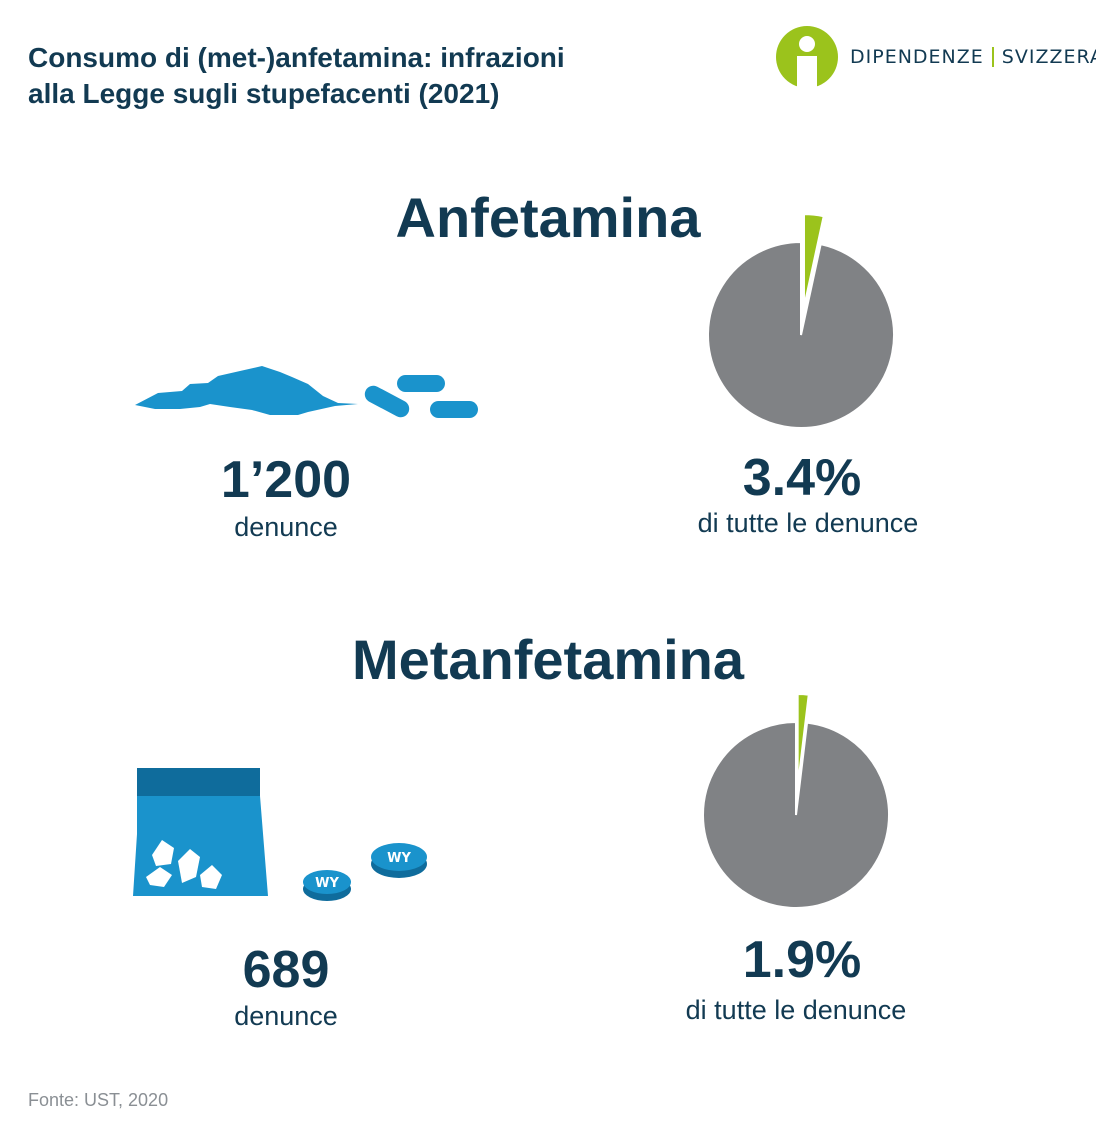 The image size is (1096, 1142). I want to click on pie-chart-metanfetamina, so click(796, 801).